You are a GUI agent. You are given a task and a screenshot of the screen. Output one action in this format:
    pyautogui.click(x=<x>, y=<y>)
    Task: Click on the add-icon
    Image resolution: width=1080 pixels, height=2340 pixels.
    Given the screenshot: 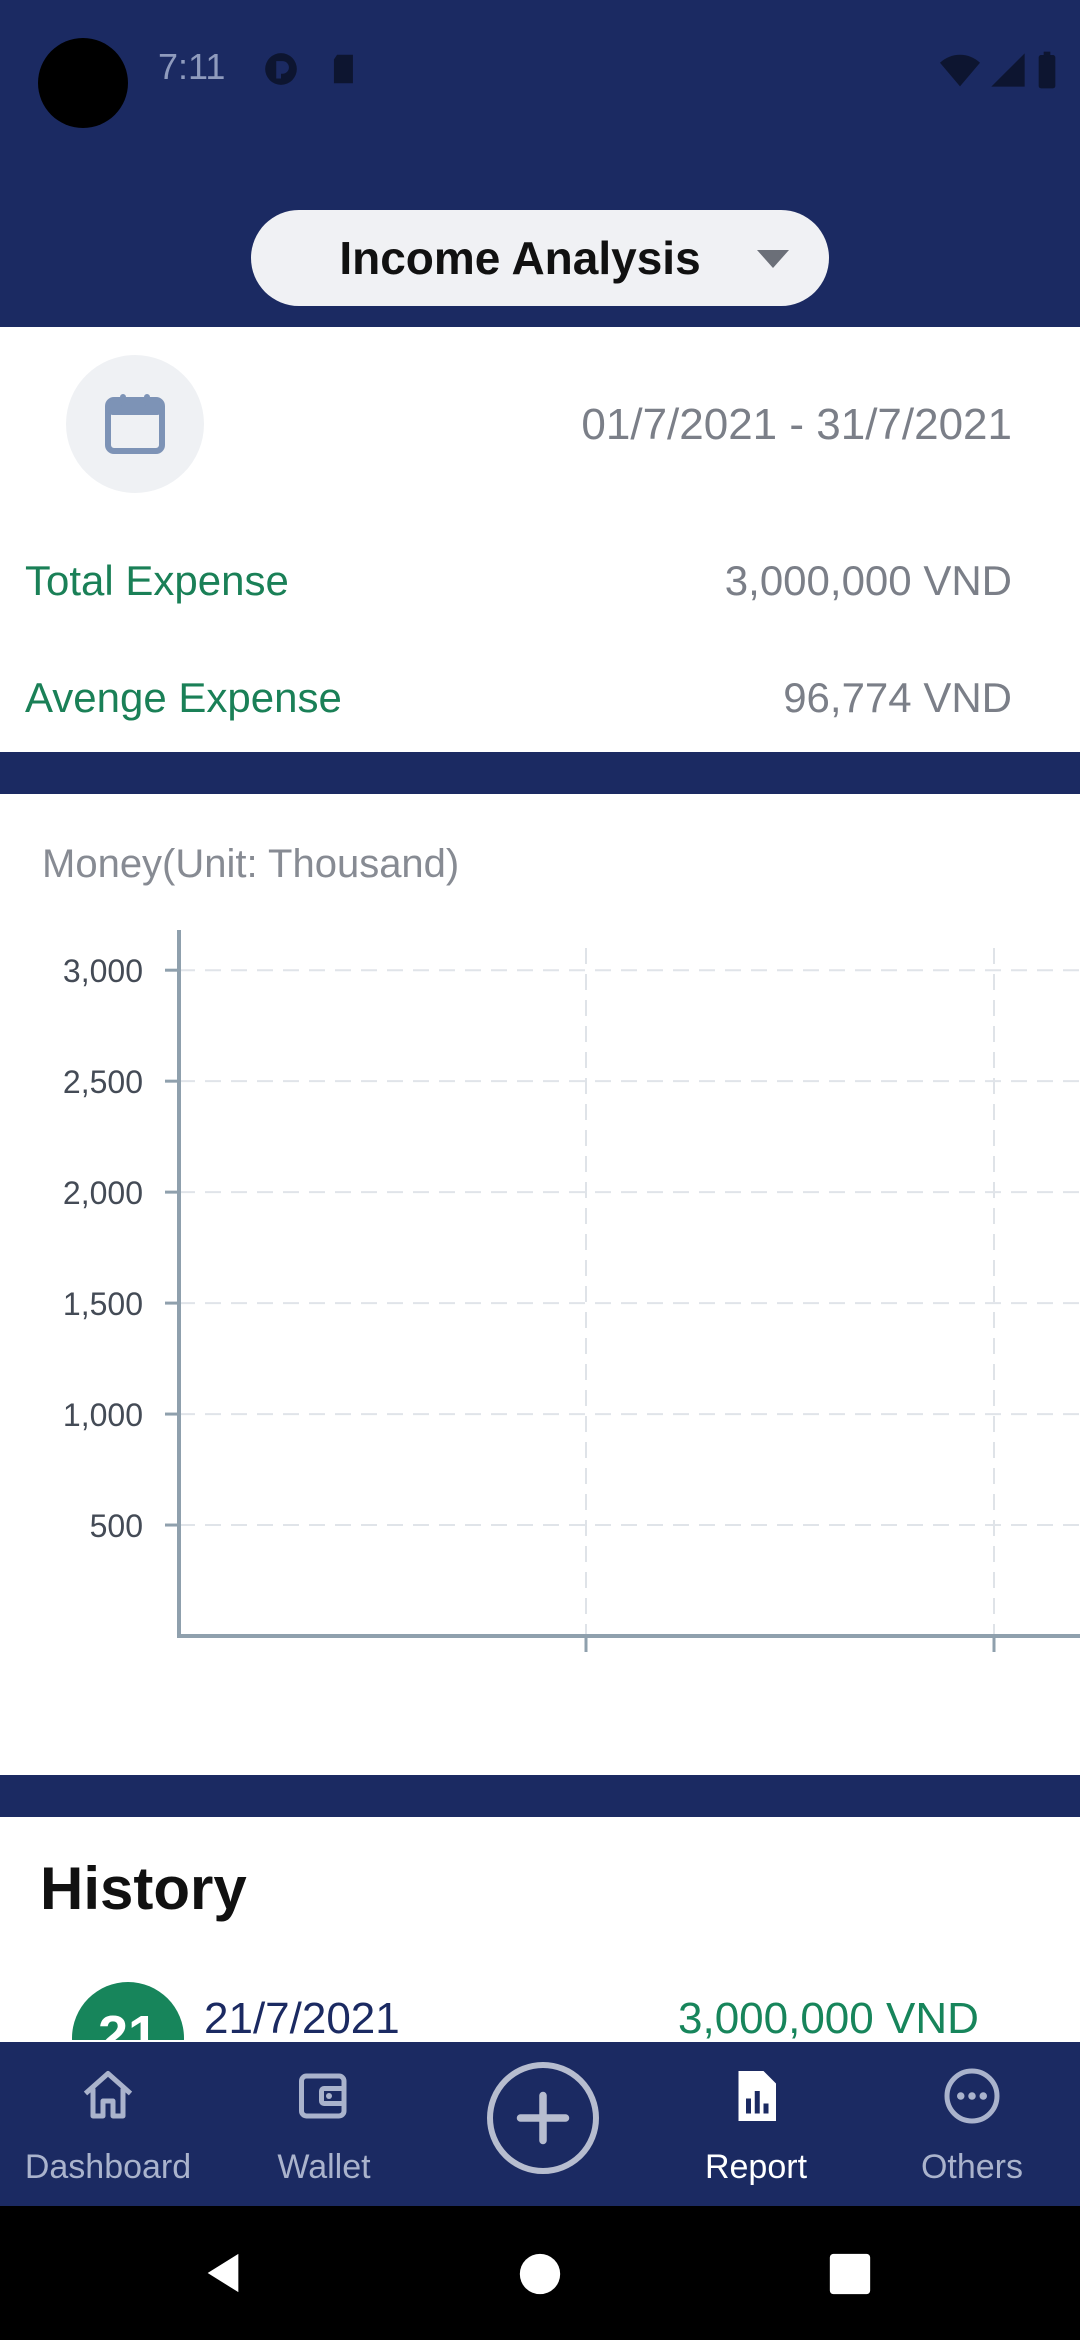 What is the action you would take?
    pyautogui.click(x=543, y=2118)
    